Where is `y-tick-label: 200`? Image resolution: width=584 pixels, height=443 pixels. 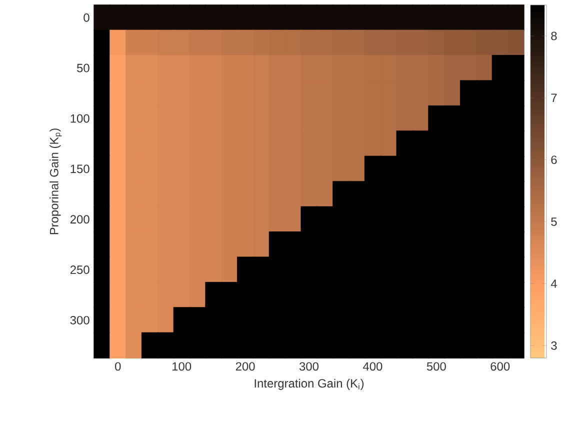 y-tick-label: 200 is located at coordinates (80, 219).